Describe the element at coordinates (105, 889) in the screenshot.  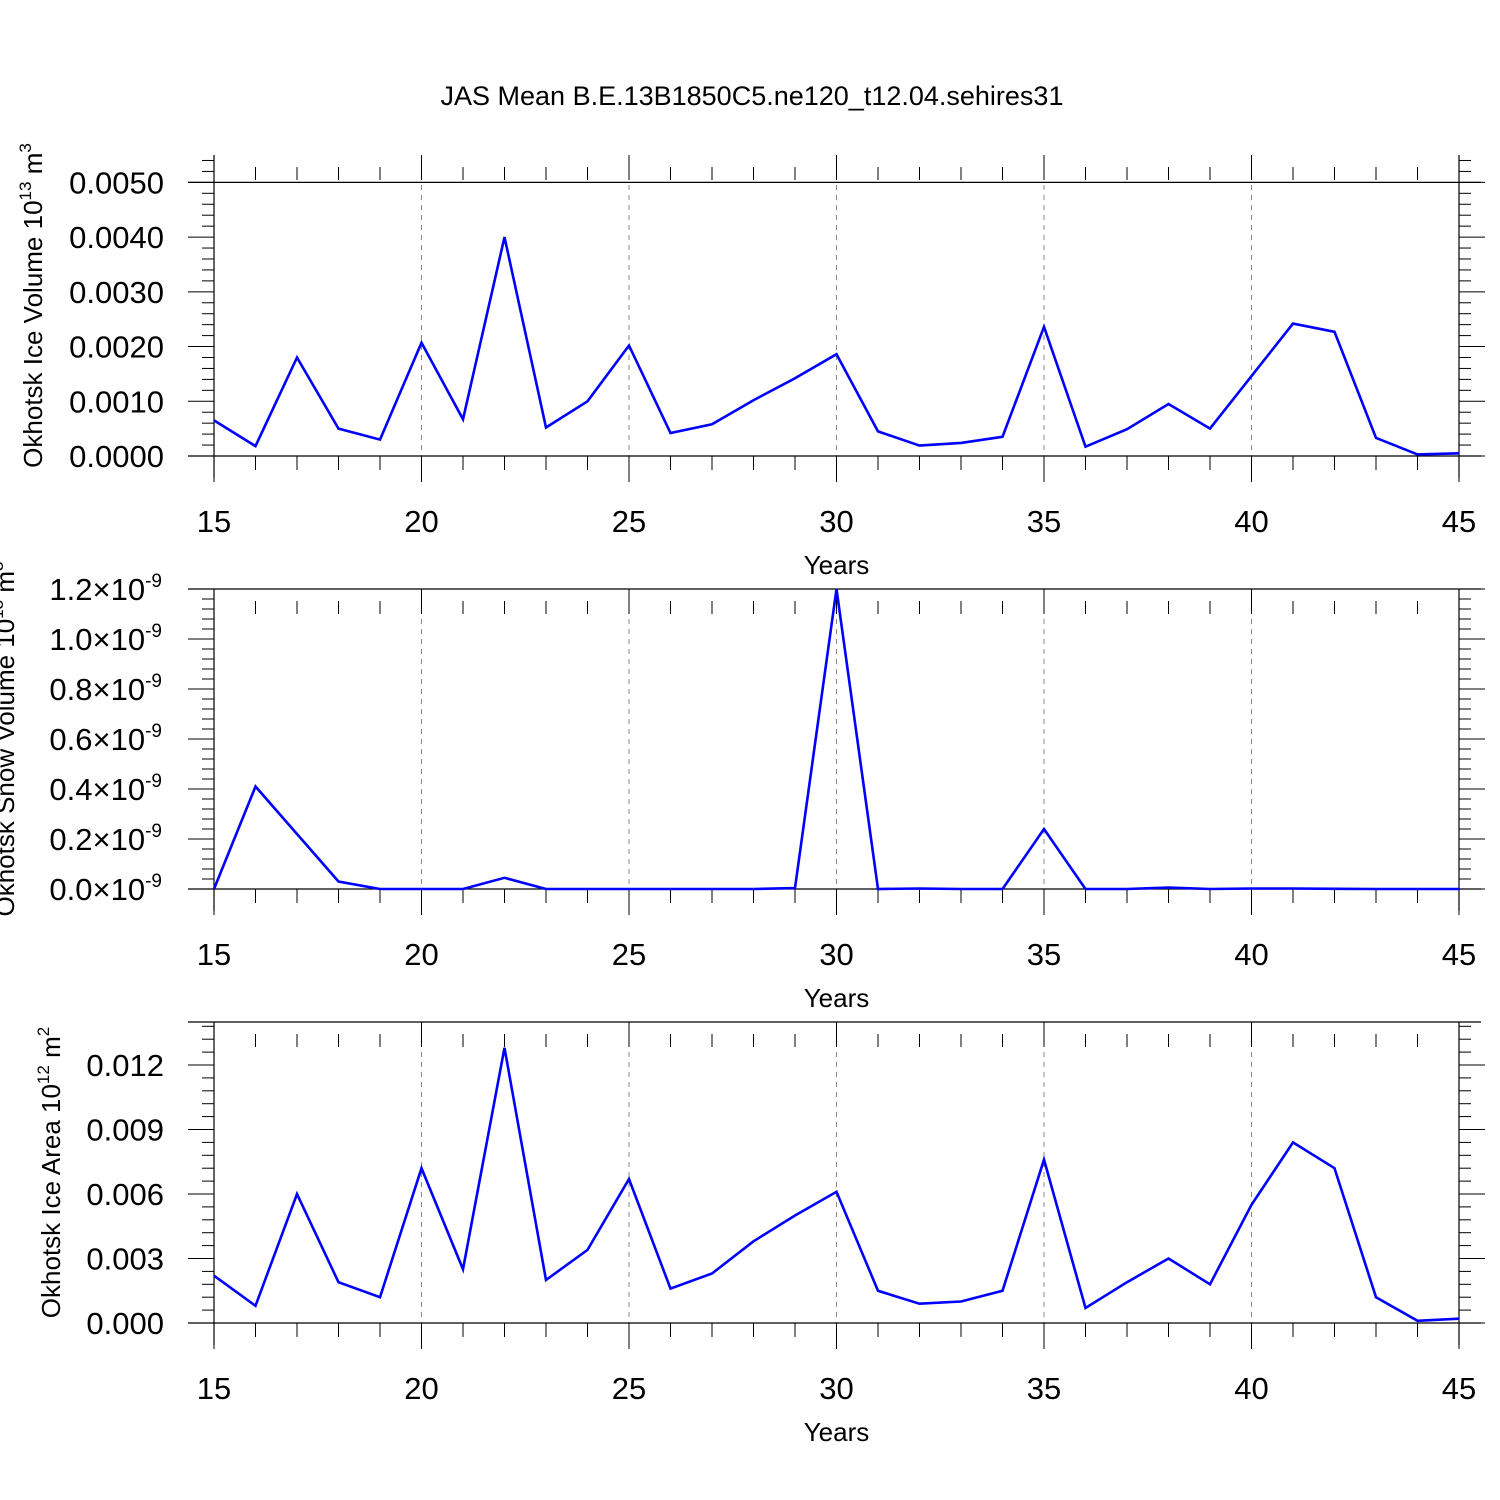
I see `y-tick-label: 0.0×10⁻⁹` at that location.